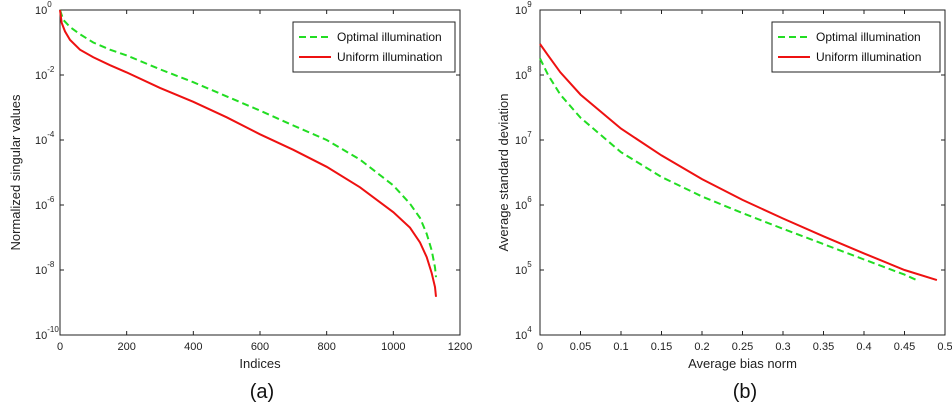 The image size is (952, 410). I want to click on x-tick-label: 0.25, so click(742, 347).